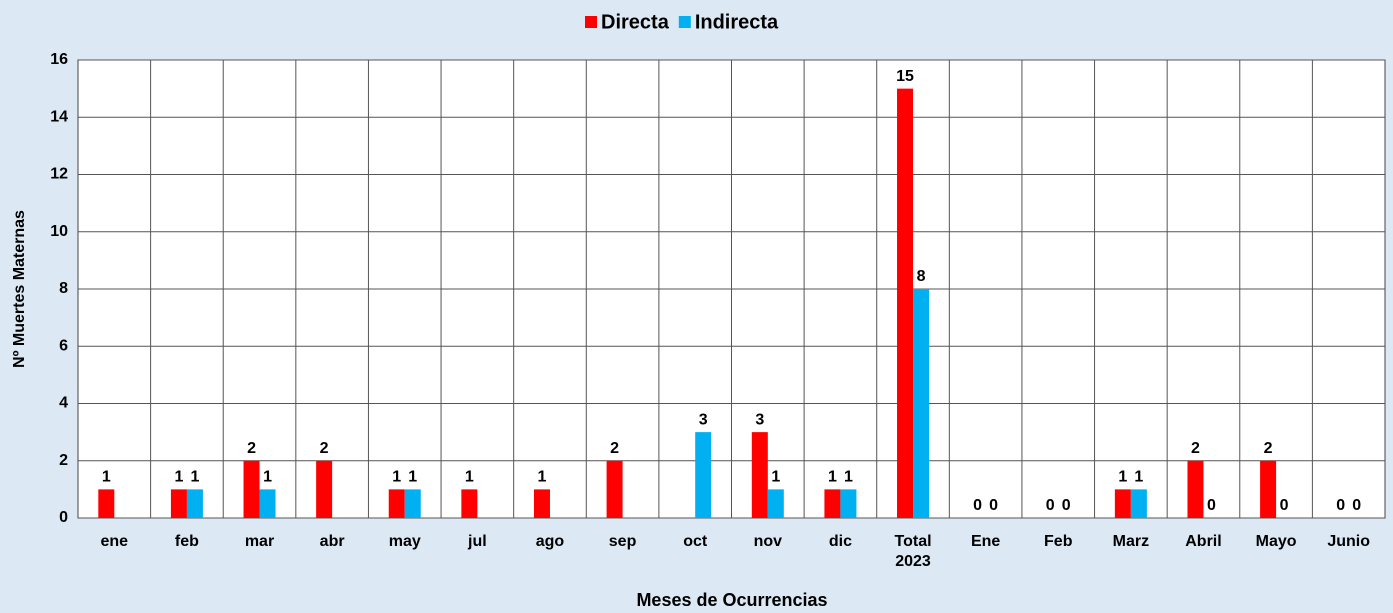  Describe the element at coordinates (477, 541) in the screenshot. I see `x-tick-label: jul` at that location.